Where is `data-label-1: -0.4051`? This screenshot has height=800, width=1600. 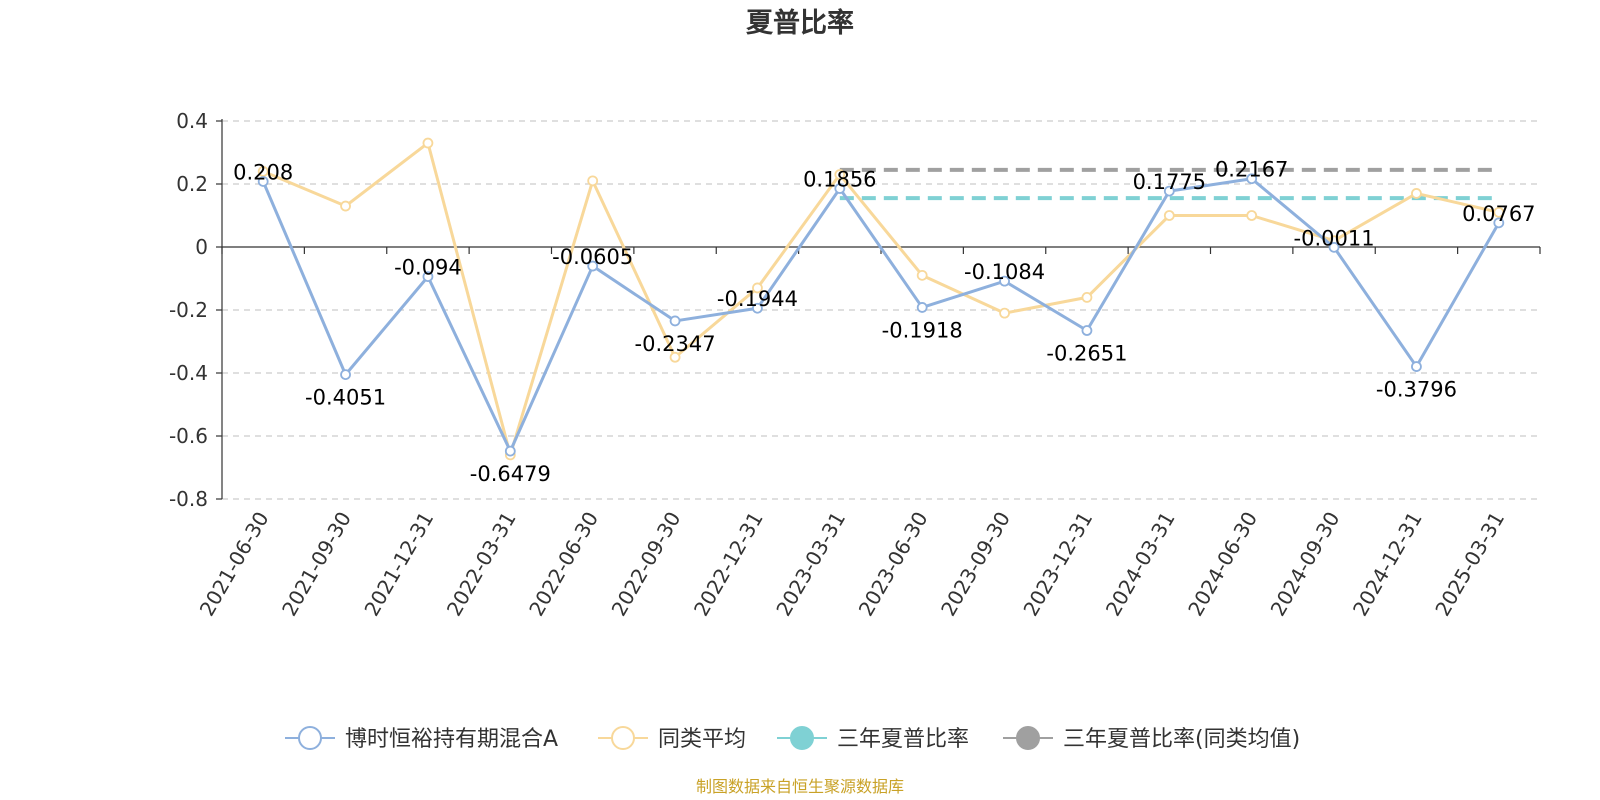 data-label-1: -0.4051 is located at coordinates (345, 398).